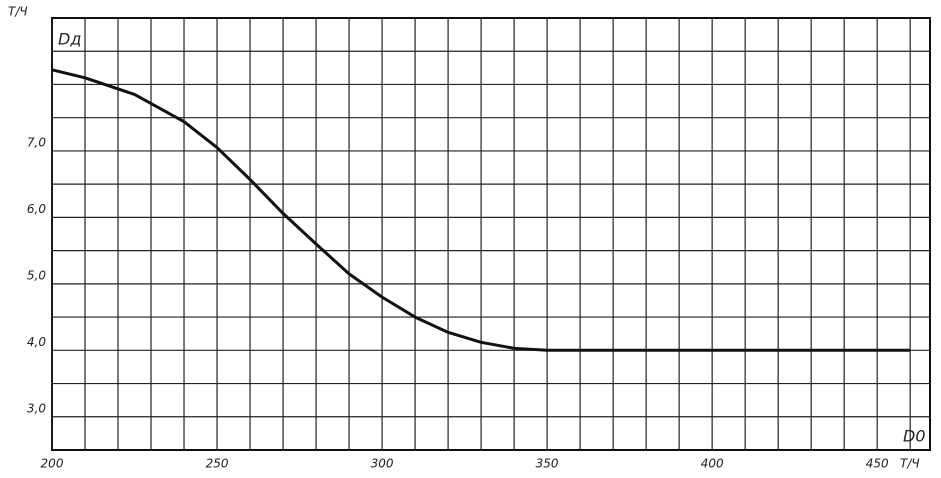 This screenshot has height=478, width=941. What do you see at coordinates (36, 342) in the screenshot?
I see `y-tick-label: 4,0` at bounding box center [36, 342].